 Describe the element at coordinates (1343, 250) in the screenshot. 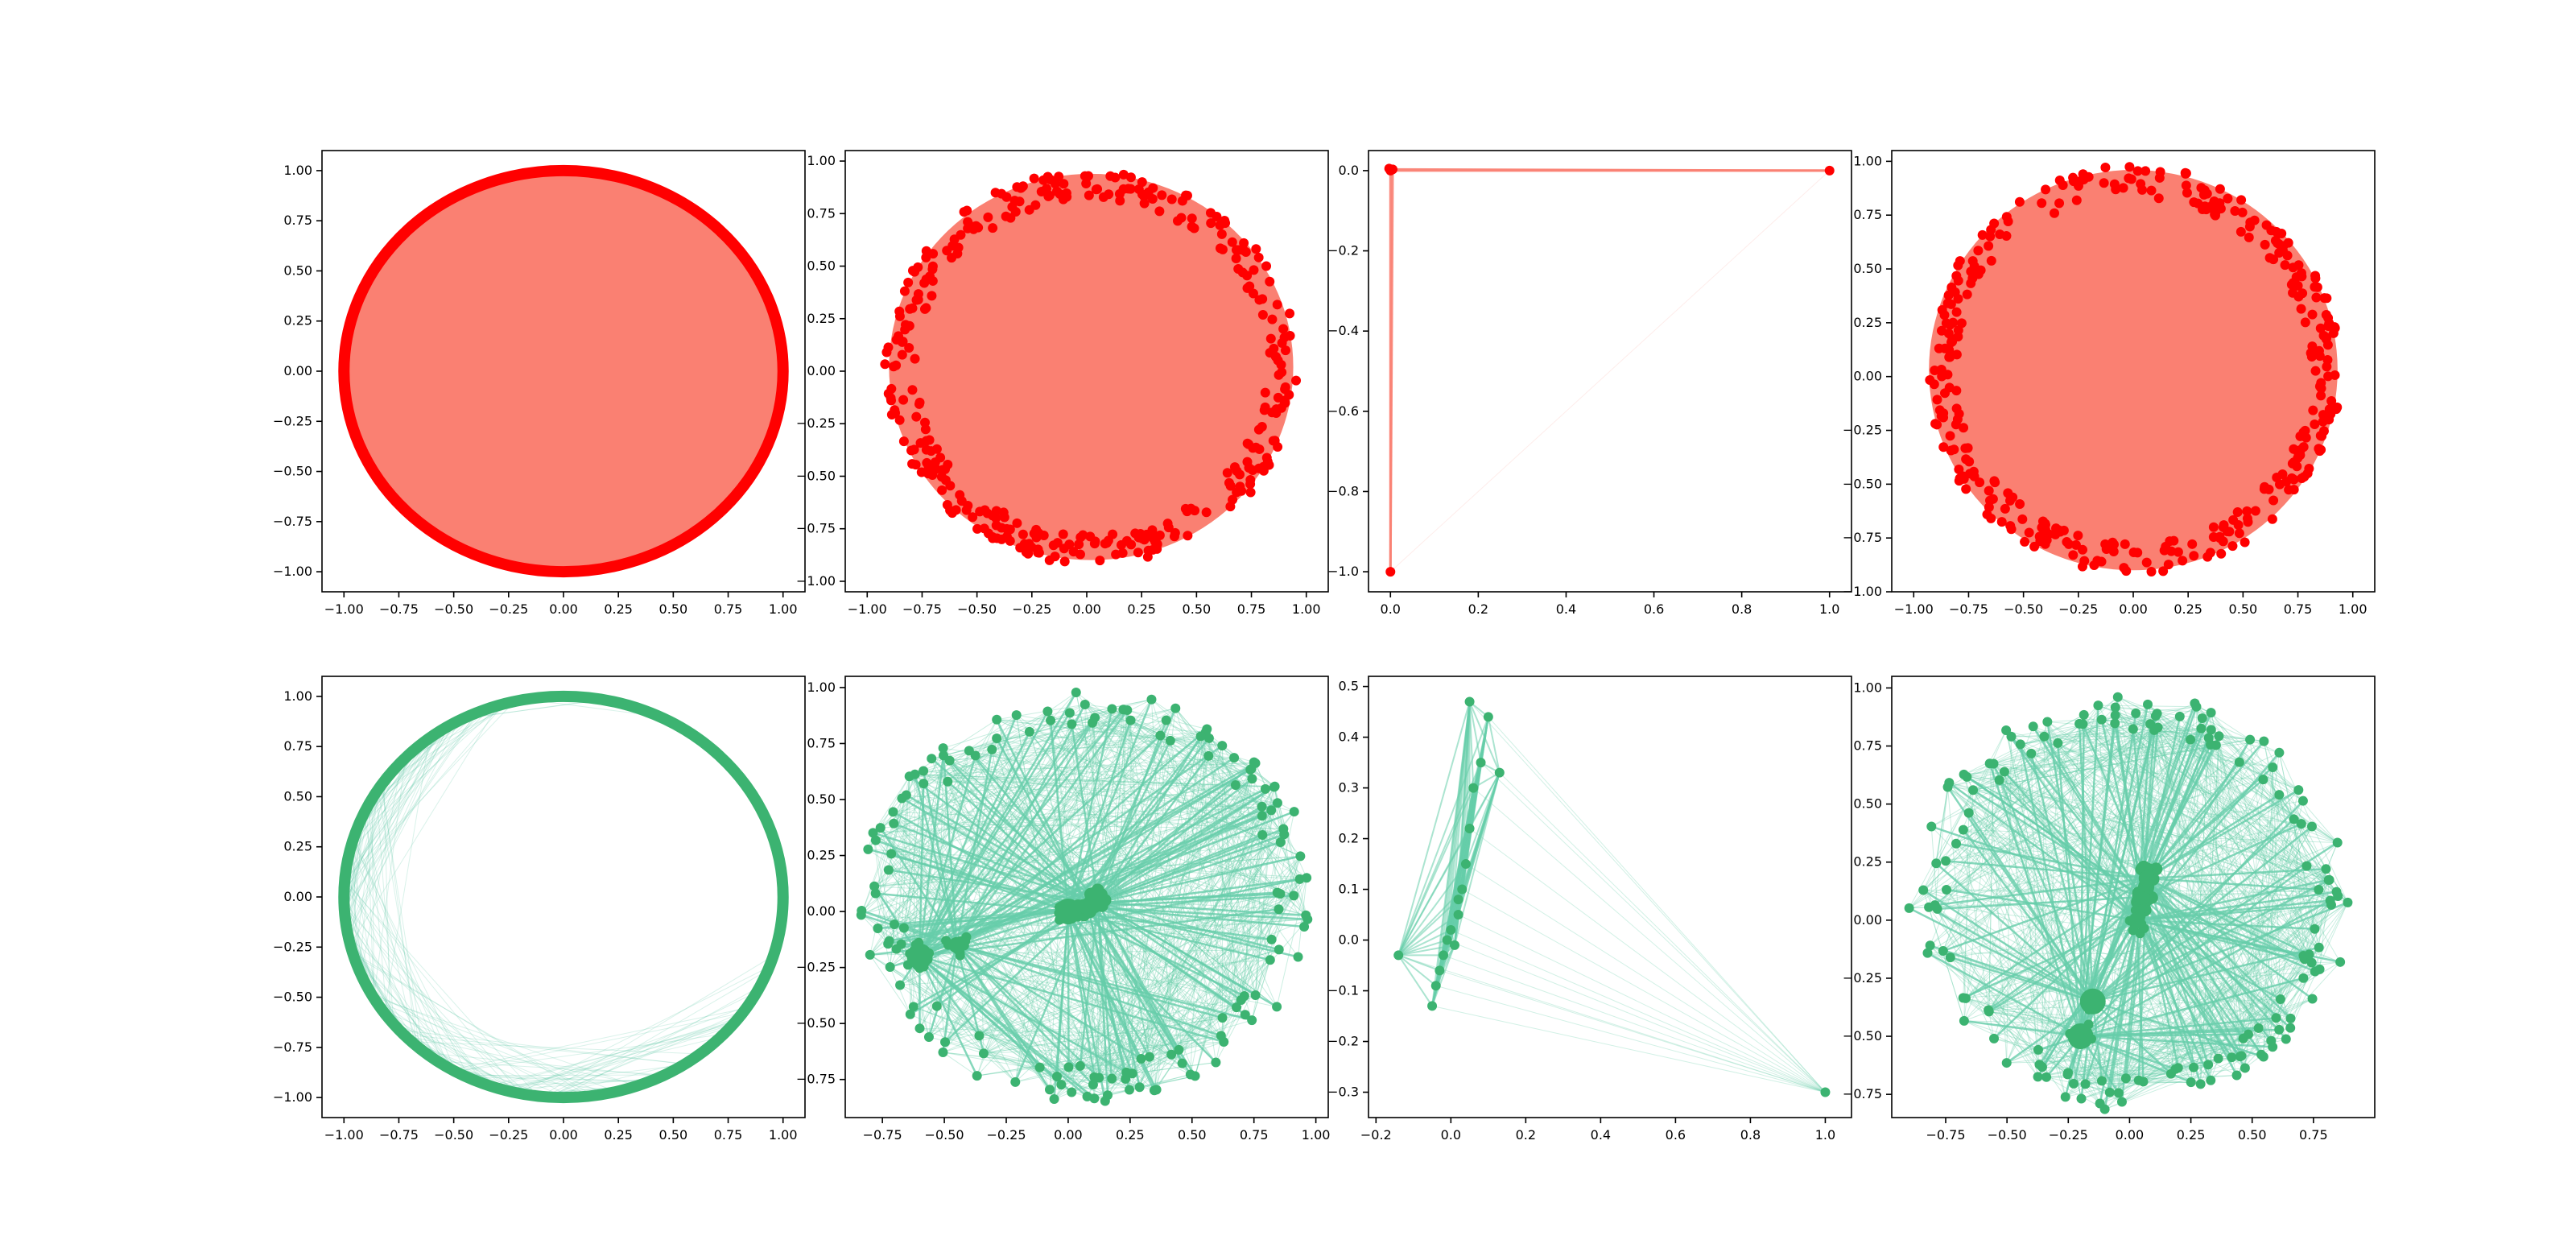

I see `y-tick-label: −0.2` at that location.